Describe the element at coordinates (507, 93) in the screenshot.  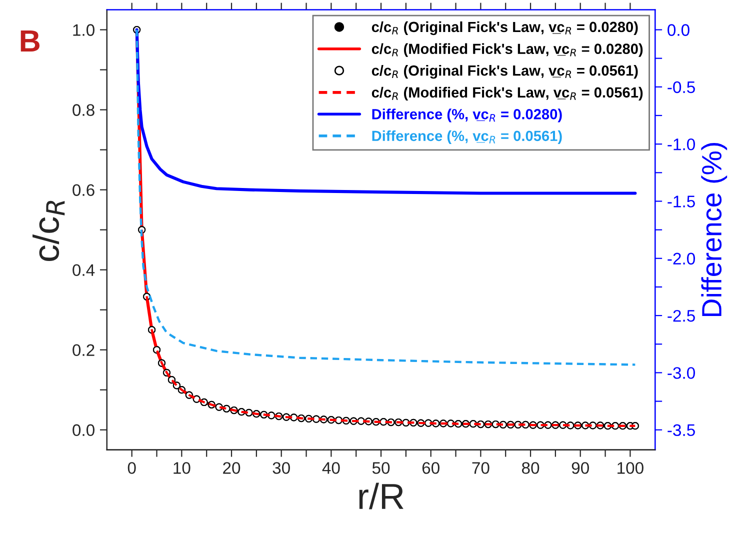
I see `legend-label: c/c$_{R}$ (Modified Fick's Law, v̲c$_{R}$ = 0.0561)` at that location.